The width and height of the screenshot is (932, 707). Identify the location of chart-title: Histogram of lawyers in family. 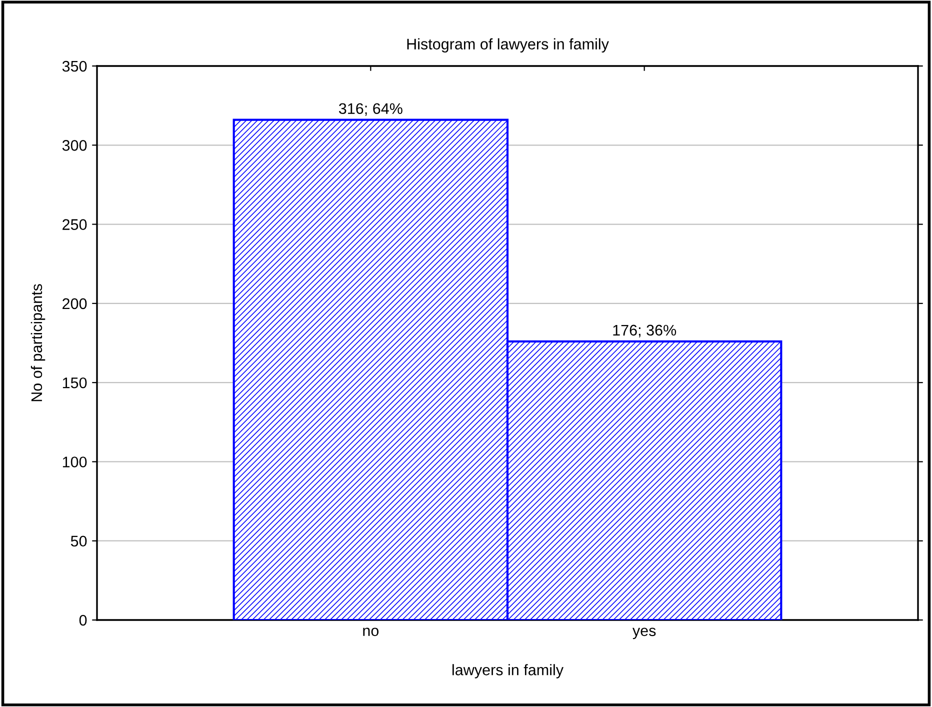
(508, 45).